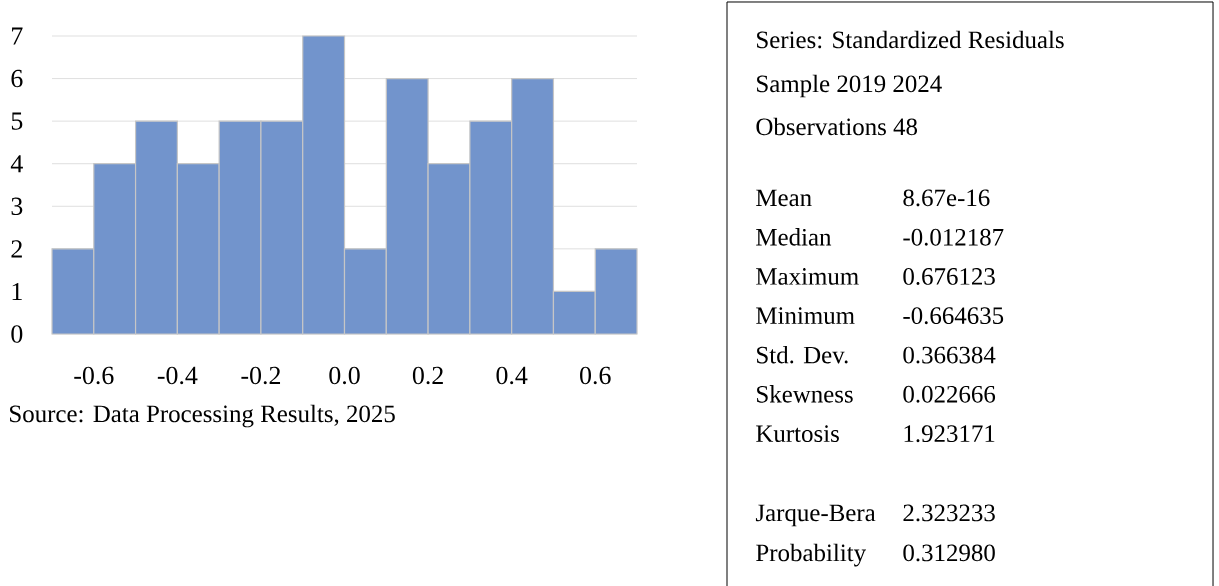  Describe the element at coordinates (953, 237) in the screenshot. I see `text: -0.012187` at that location.